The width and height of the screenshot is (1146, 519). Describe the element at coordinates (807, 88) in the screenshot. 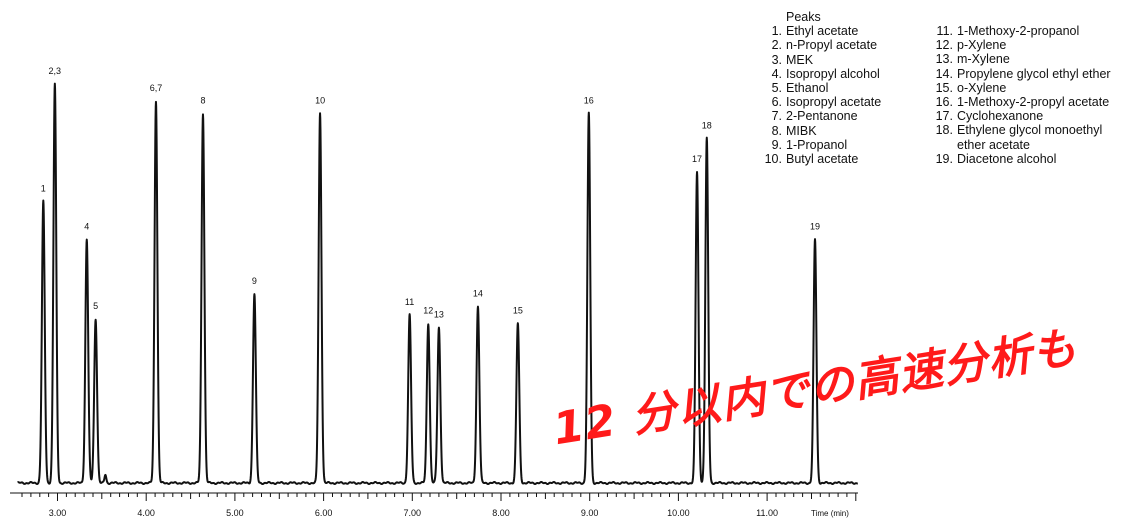

I see `legend-entry-name: Ethanol` at that location.